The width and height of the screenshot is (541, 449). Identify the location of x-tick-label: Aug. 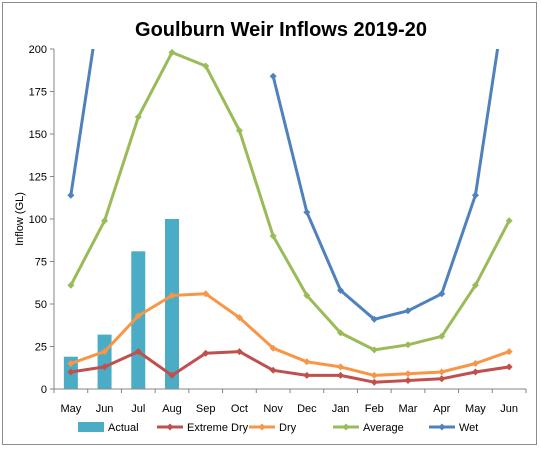
(172, 409).